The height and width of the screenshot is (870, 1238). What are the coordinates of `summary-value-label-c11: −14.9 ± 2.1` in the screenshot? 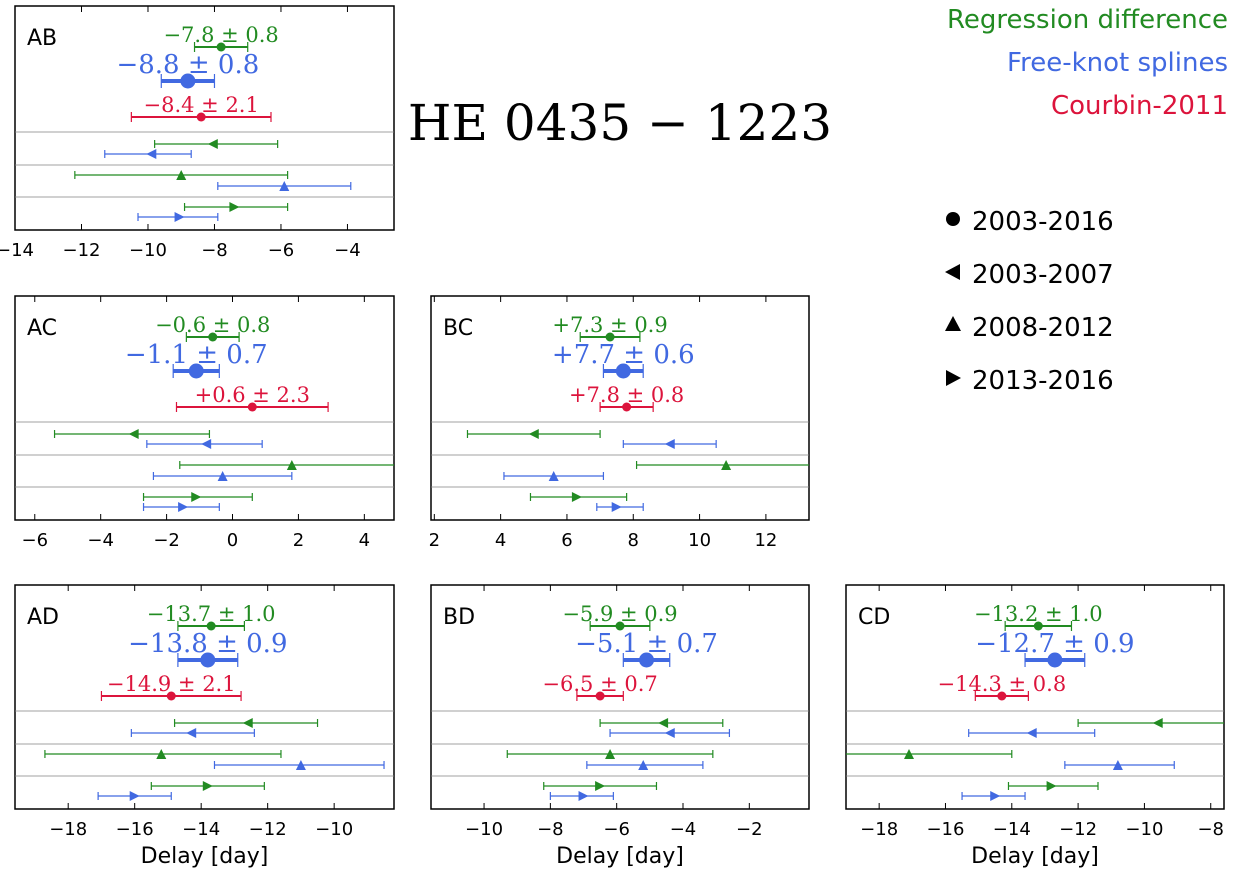 It's located at (171, 684).